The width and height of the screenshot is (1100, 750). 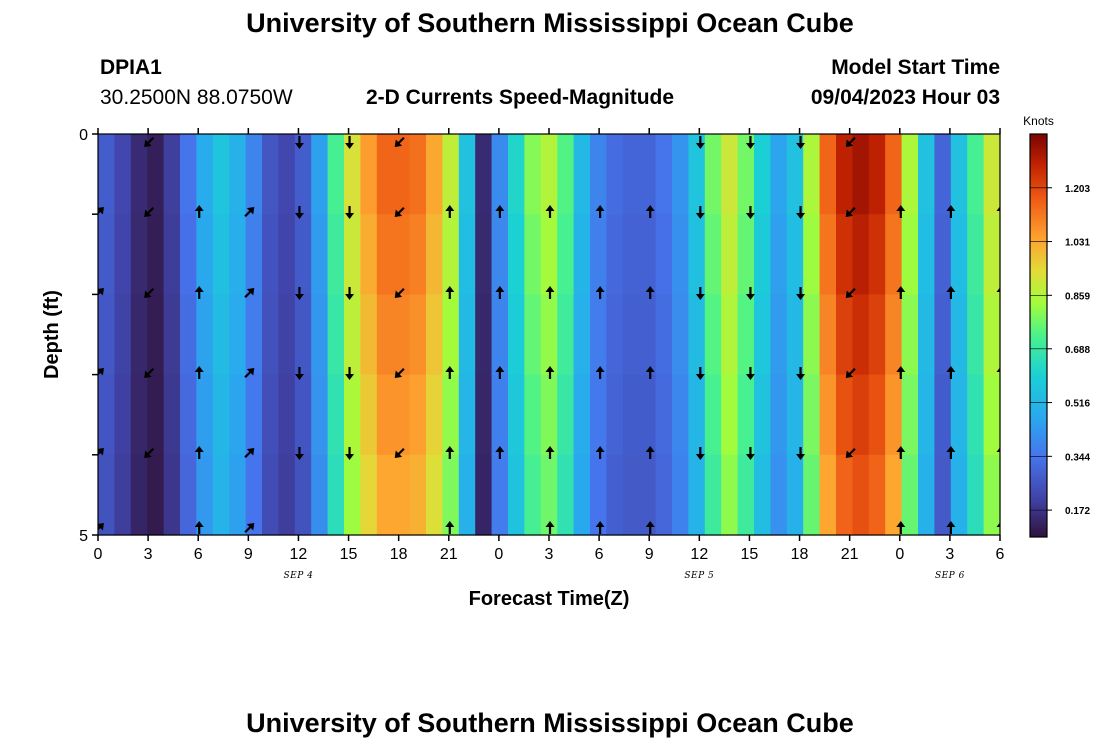 What do you see at coordinates (520, 97) in the screenshot?
I see `plot-title: 2-D Currents Speed-Magnitude` at bounding box center [520, 97].